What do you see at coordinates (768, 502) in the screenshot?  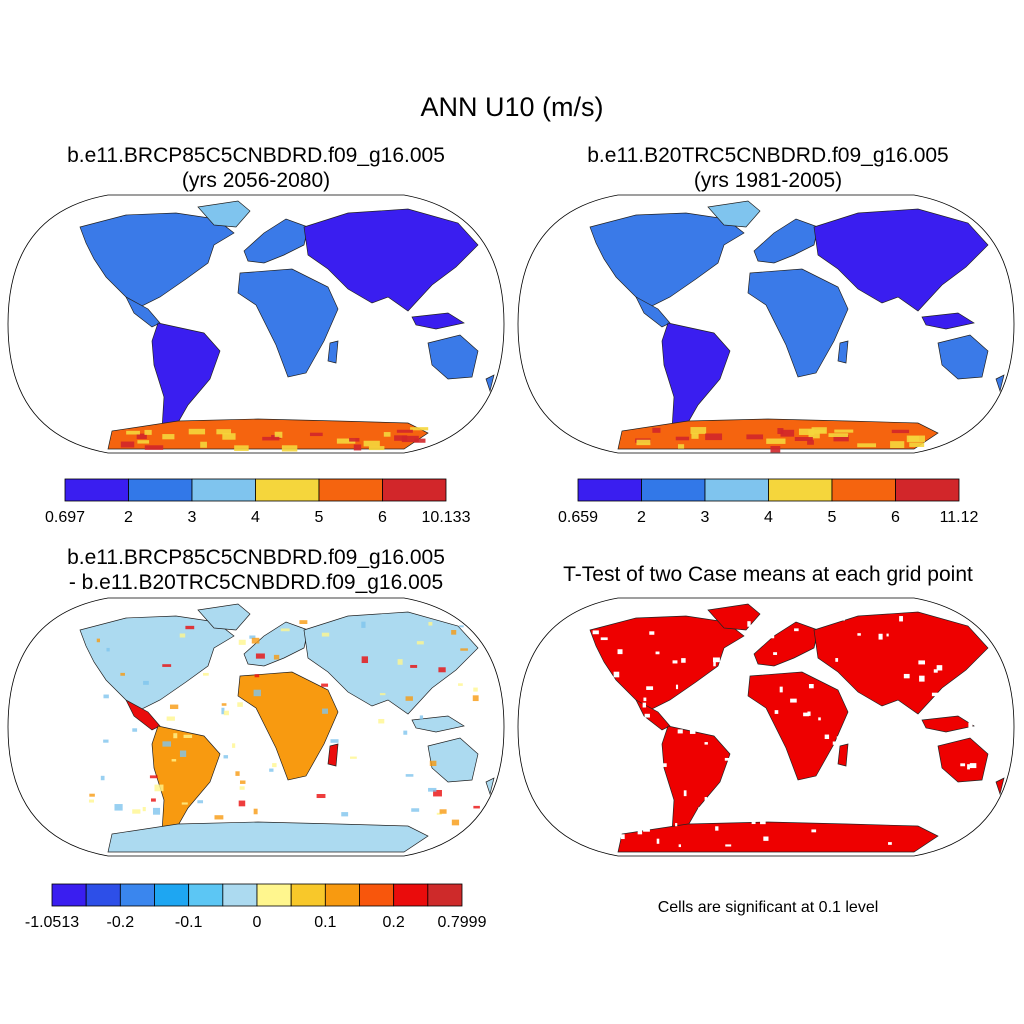 I see `colorbar-control: 0.659 2 3 4 5 6 11.12` at bounding box center [768, 502].